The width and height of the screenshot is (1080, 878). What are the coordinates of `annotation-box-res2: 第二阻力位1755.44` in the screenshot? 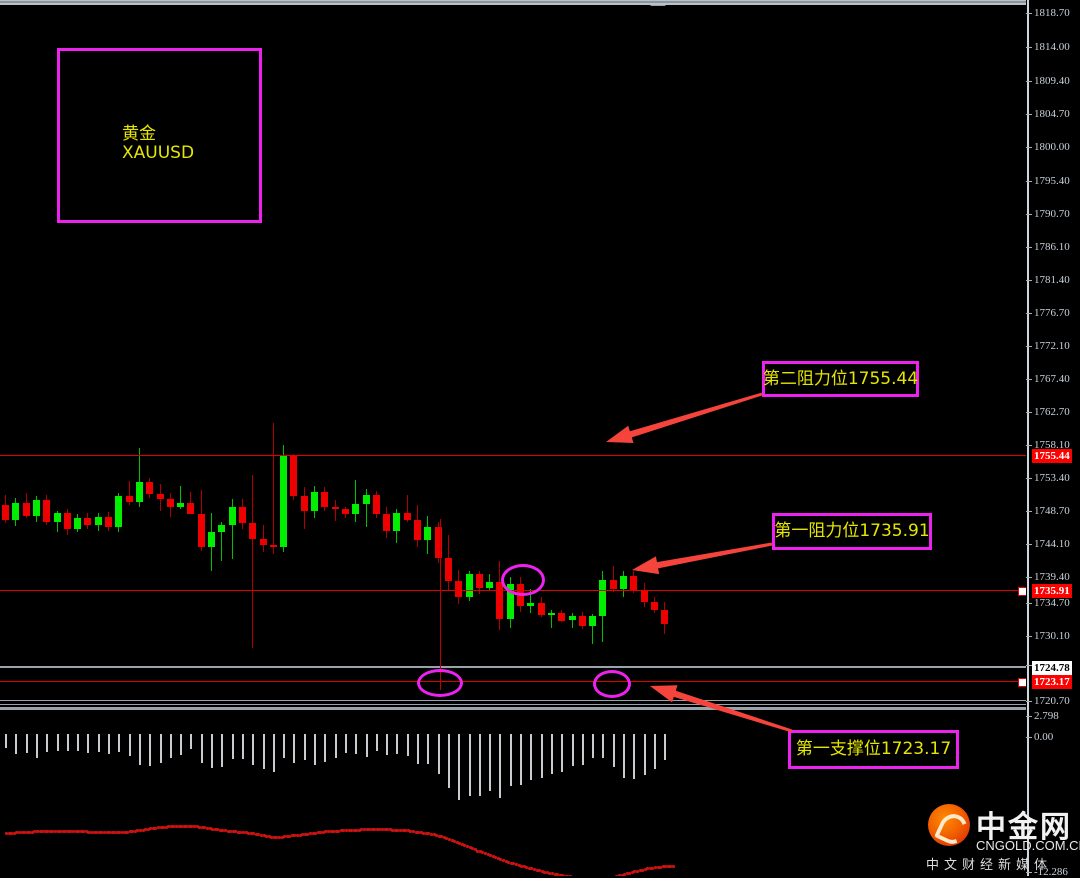 It's located at (840, 379).